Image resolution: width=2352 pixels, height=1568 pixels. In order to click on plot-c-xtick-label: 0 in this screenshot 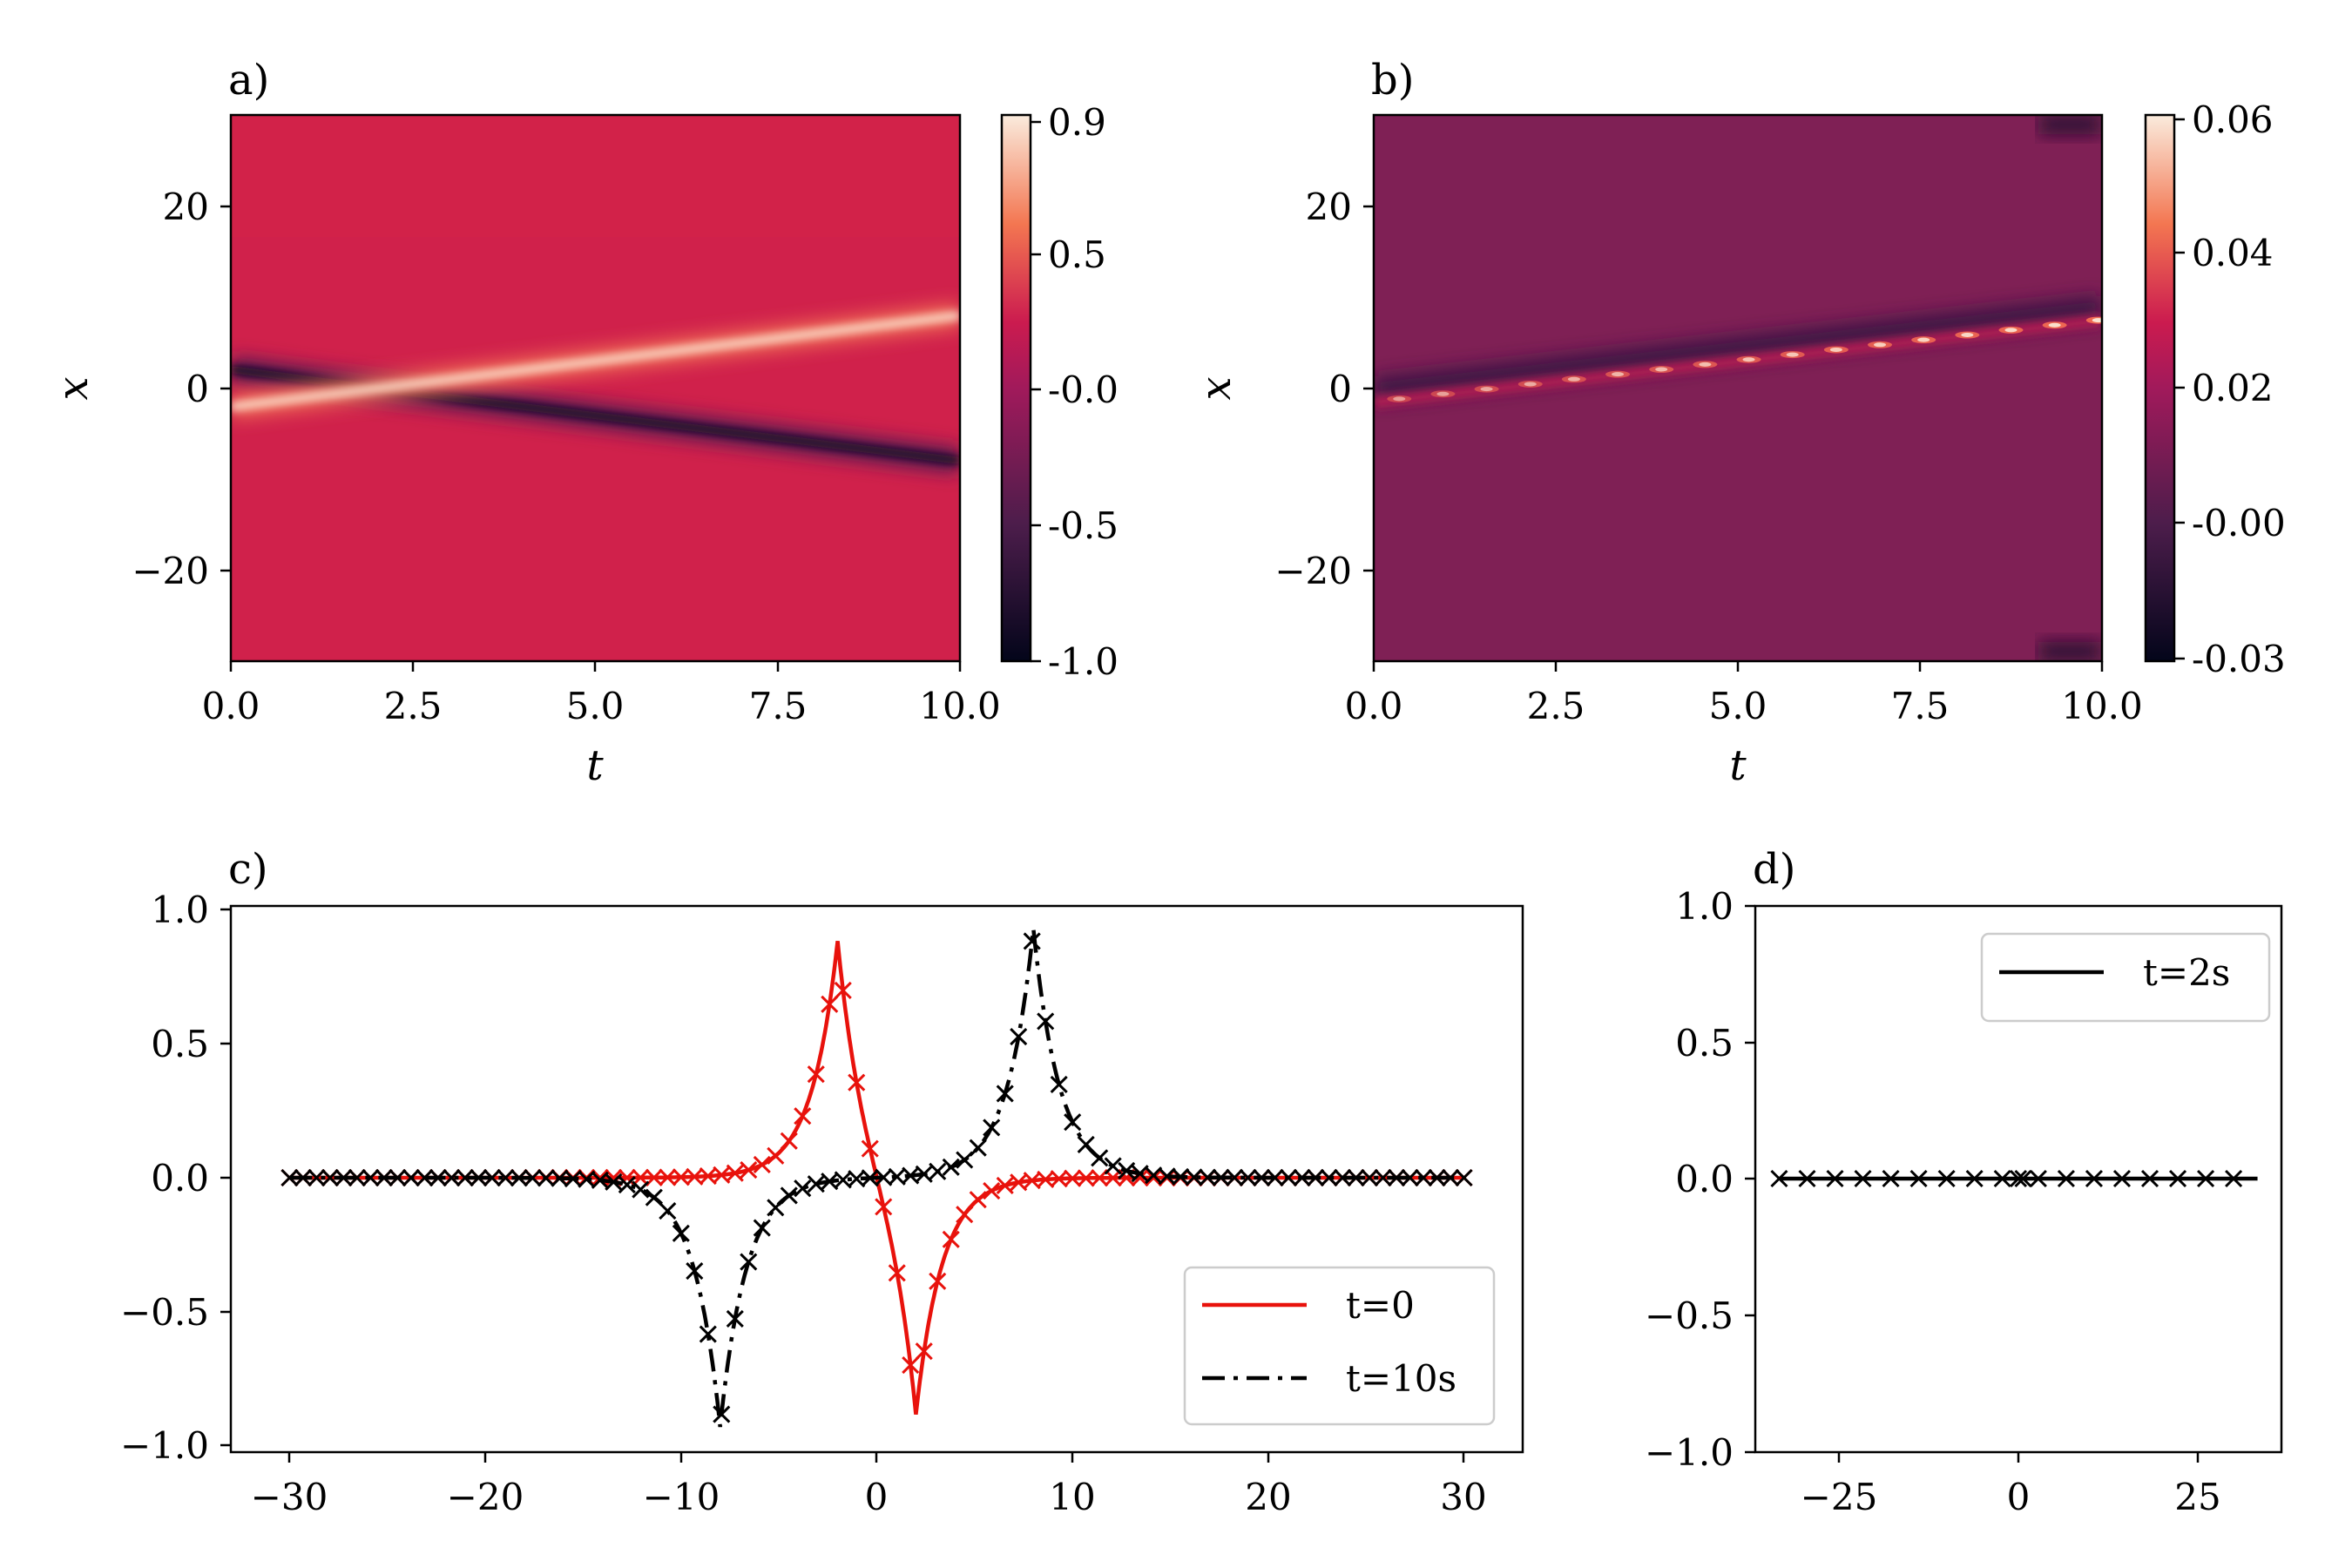, I will do `click(877, 1497)`.